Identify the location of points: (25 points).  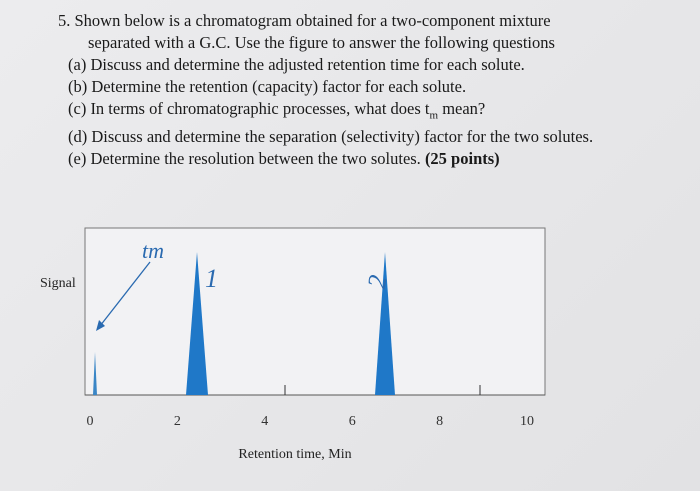
(462, 159).